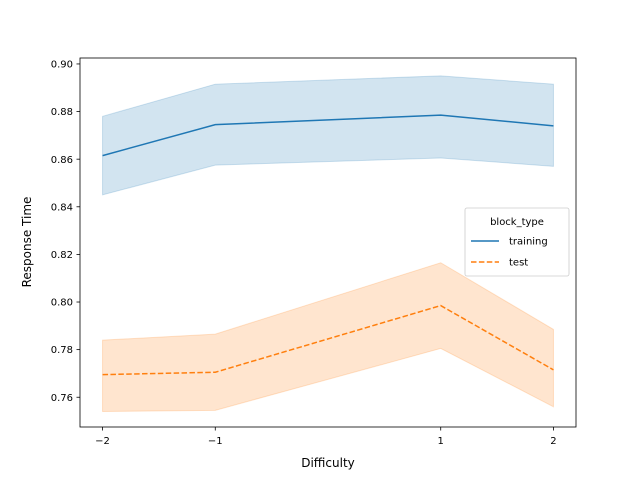 This screenshot has width=640, height=484. Describe the element at coordinates (326, 437) in the screenshot. I see `x-axis: −2 −1 1 2` at that location.